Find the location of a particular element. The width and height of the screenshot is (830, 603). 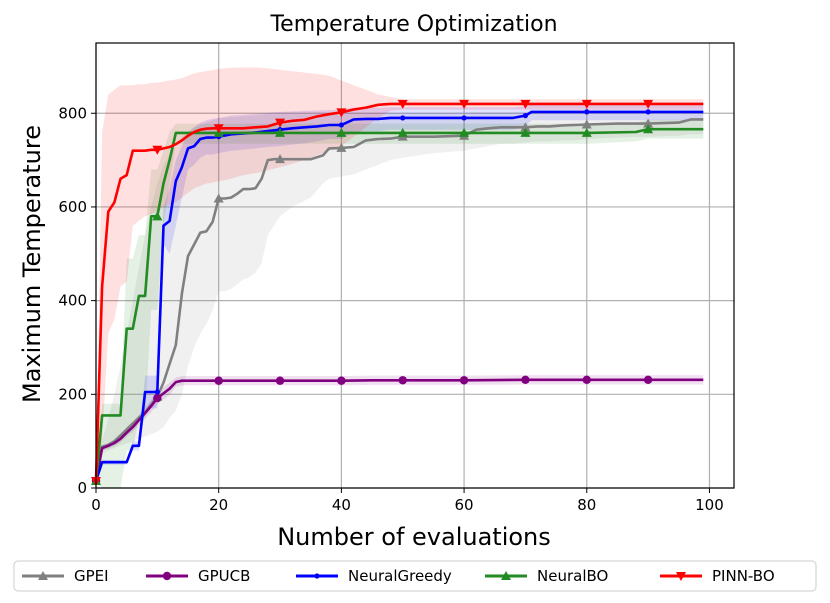

x-tick-label: 60 is located at coordinates (464, 505).